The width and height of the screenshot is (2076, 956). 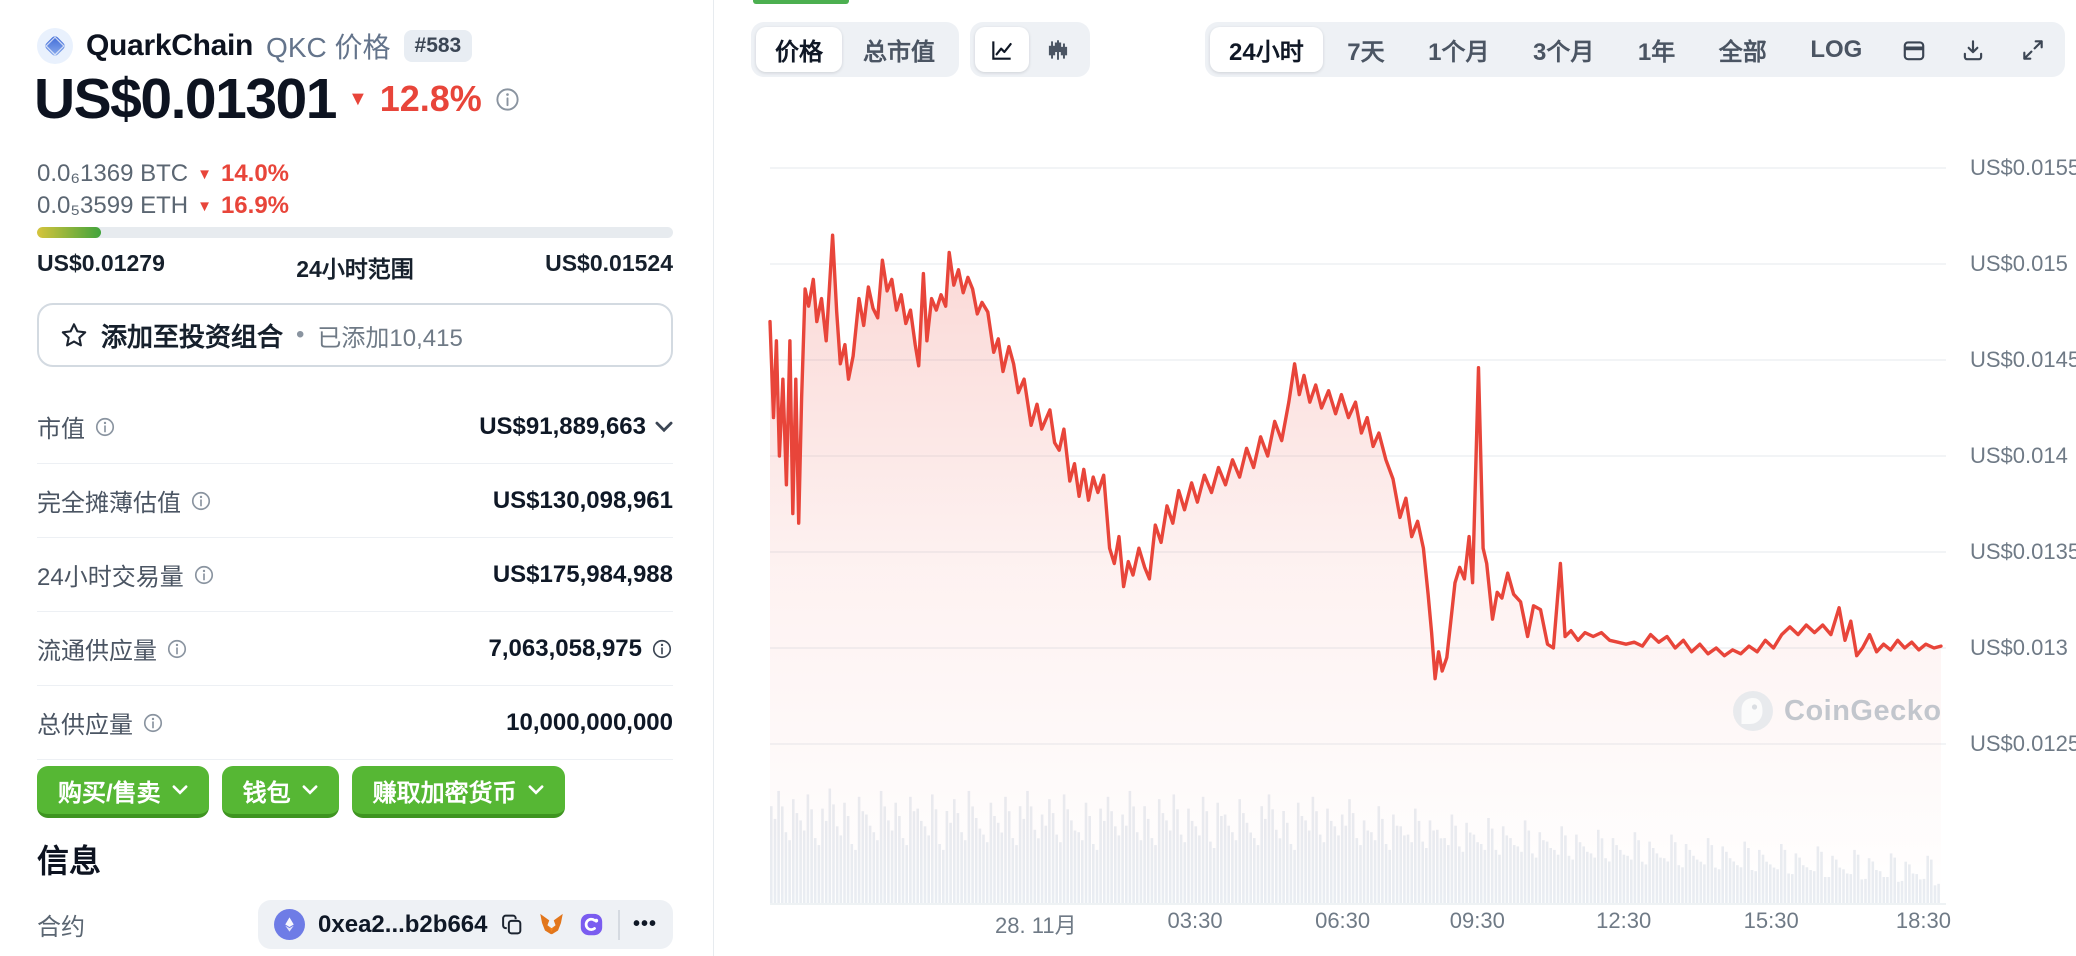 I want to click on table-row-market-cap: 市值 US$91,889,663, so click(x=355, y=427).